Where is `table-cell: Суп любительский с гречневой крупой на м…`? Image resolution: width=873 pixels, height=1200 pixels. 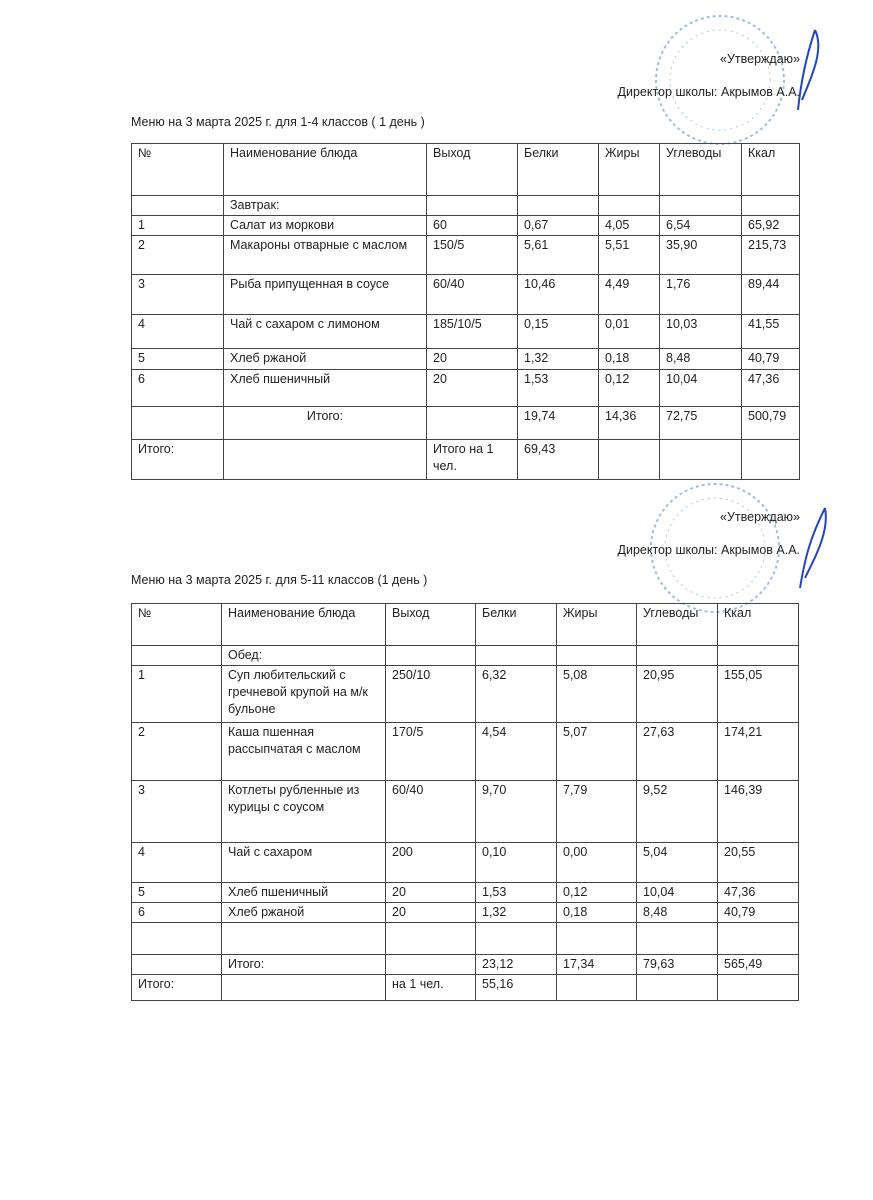 table-cell: Суп любительский с гречневой крупой на м… is located at coordinates (303, 694).